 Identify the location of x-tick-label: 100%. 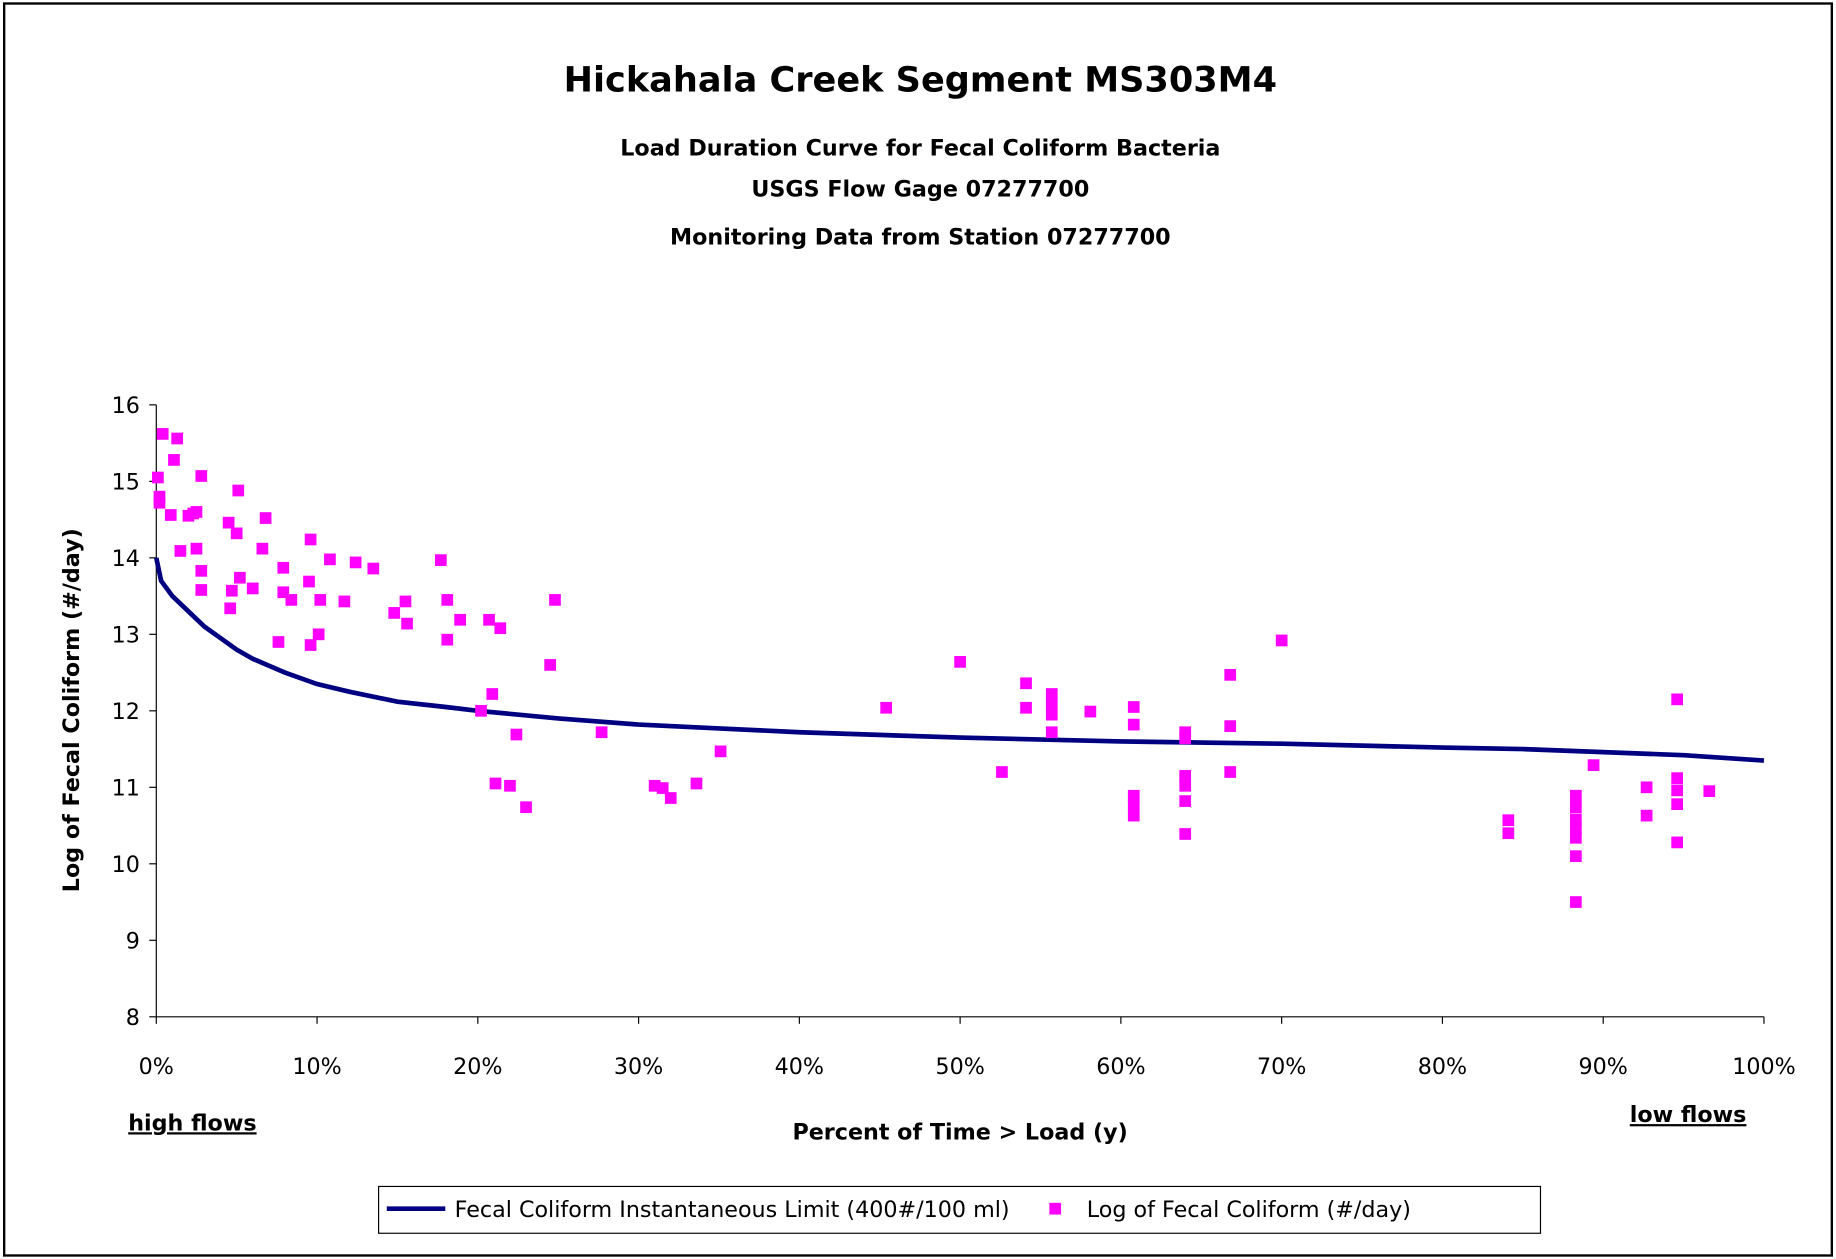
(1764, 1067).